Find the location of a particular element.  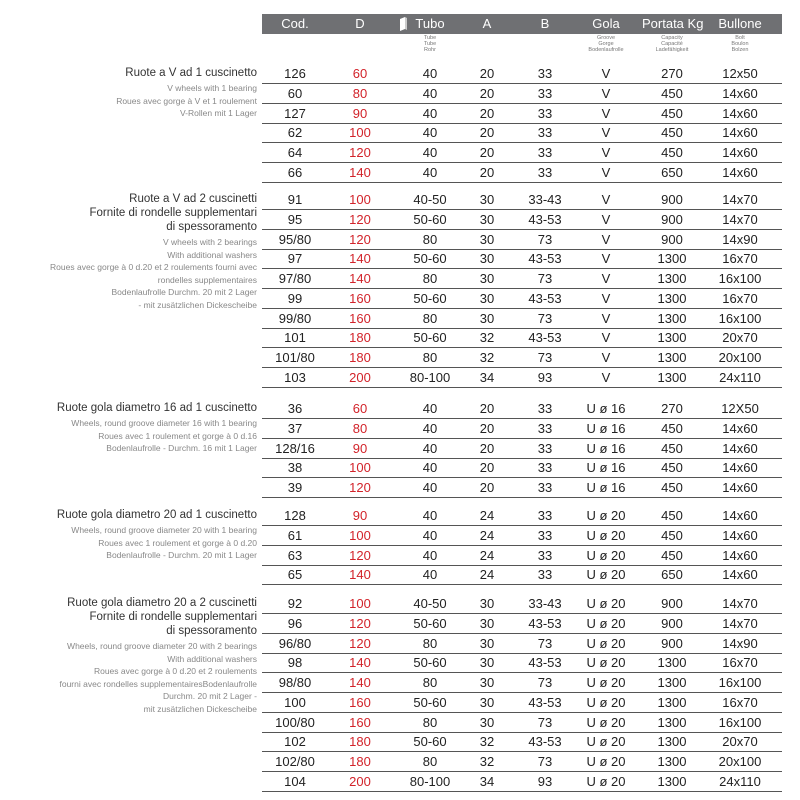

table-cell: 120 is located at coordinates (360, 487).